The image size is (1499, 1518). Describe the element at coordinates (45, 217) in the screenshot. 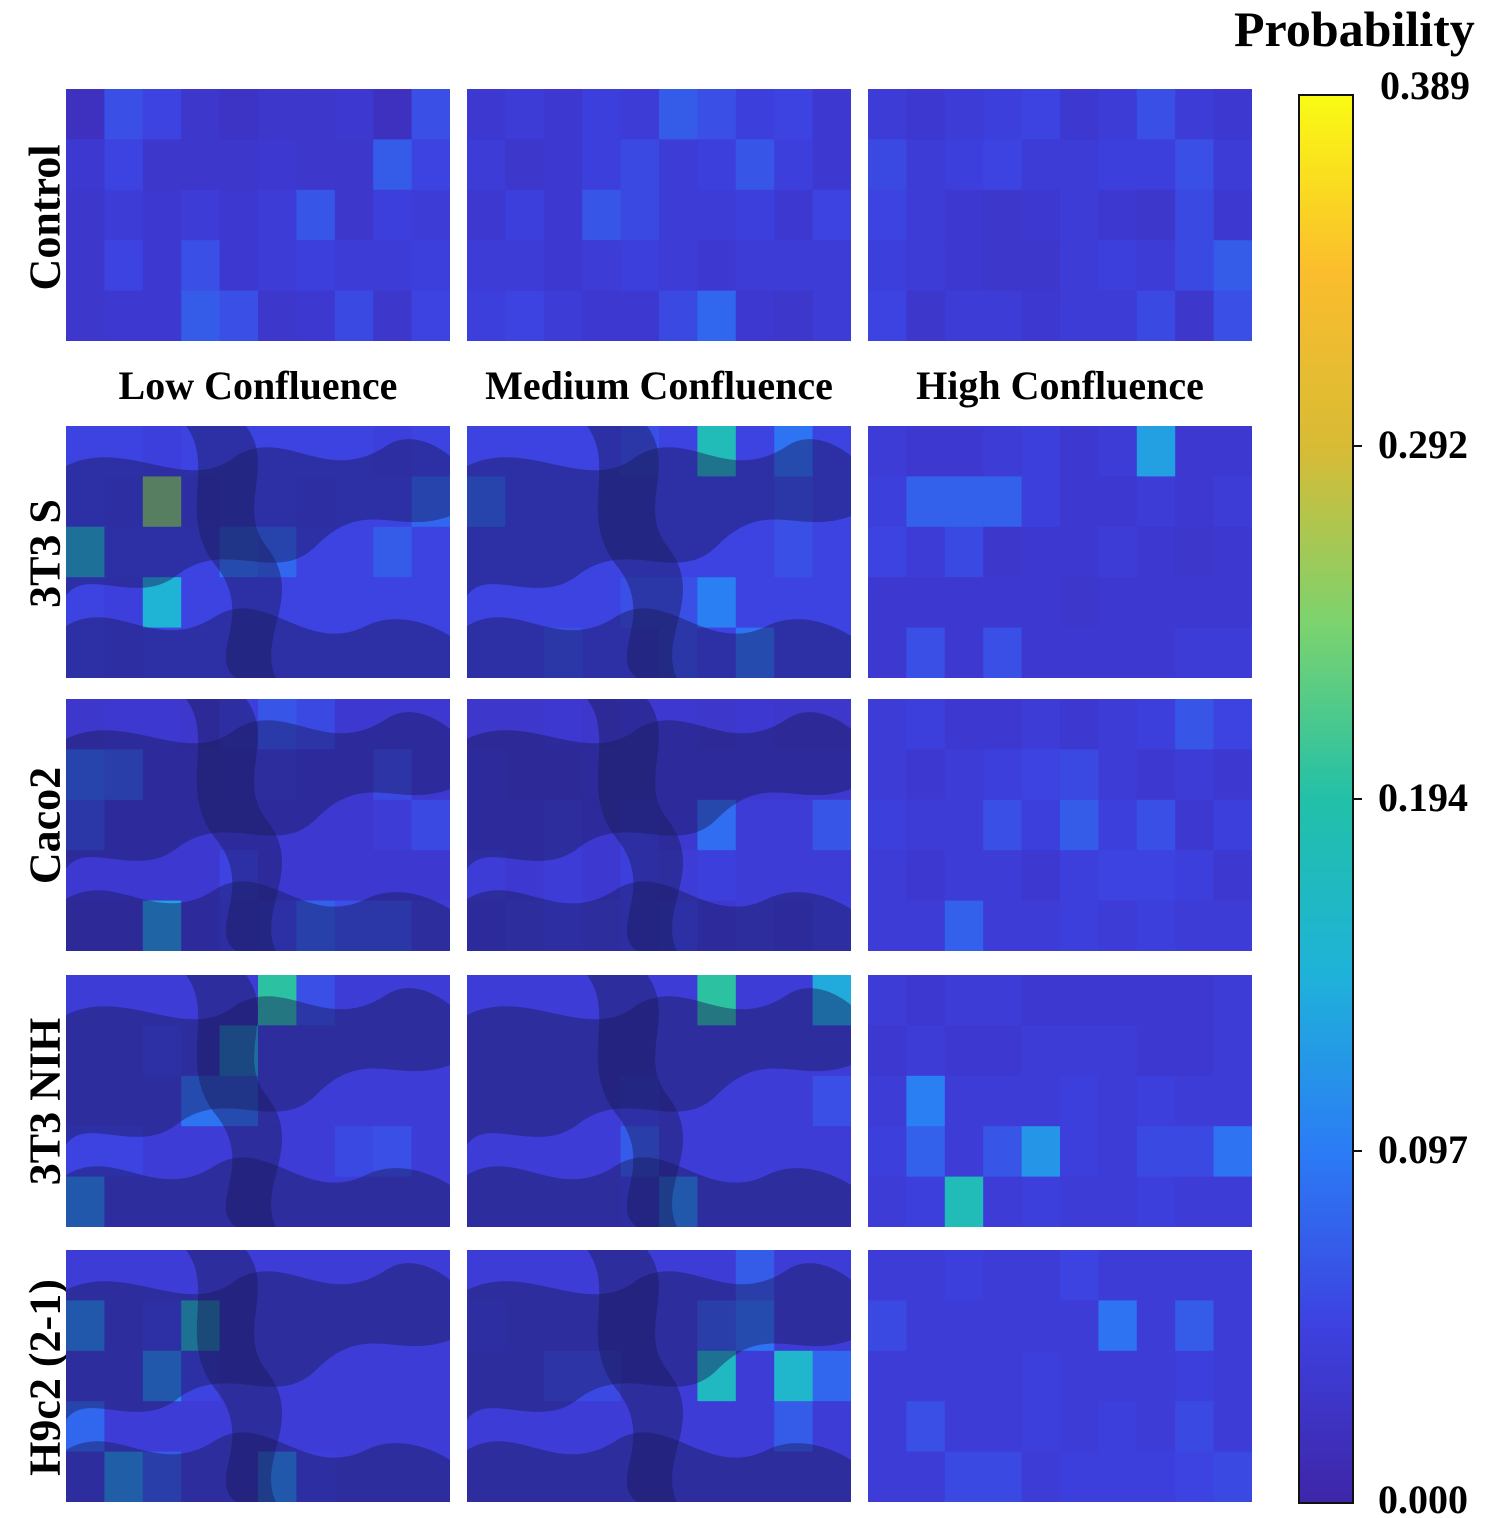

I see `row-label-control: Control` at that location.